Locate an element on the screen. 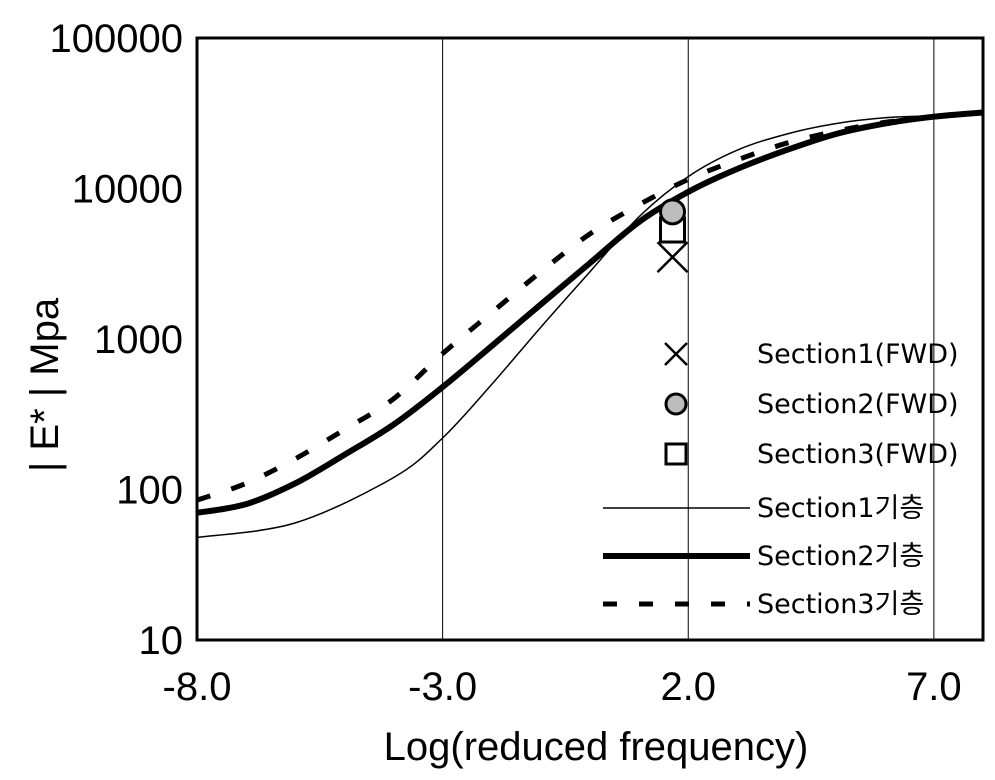 This screenshot has height=780, width=995. y-tick-label: 10000 is located at coordinates (127, 190).